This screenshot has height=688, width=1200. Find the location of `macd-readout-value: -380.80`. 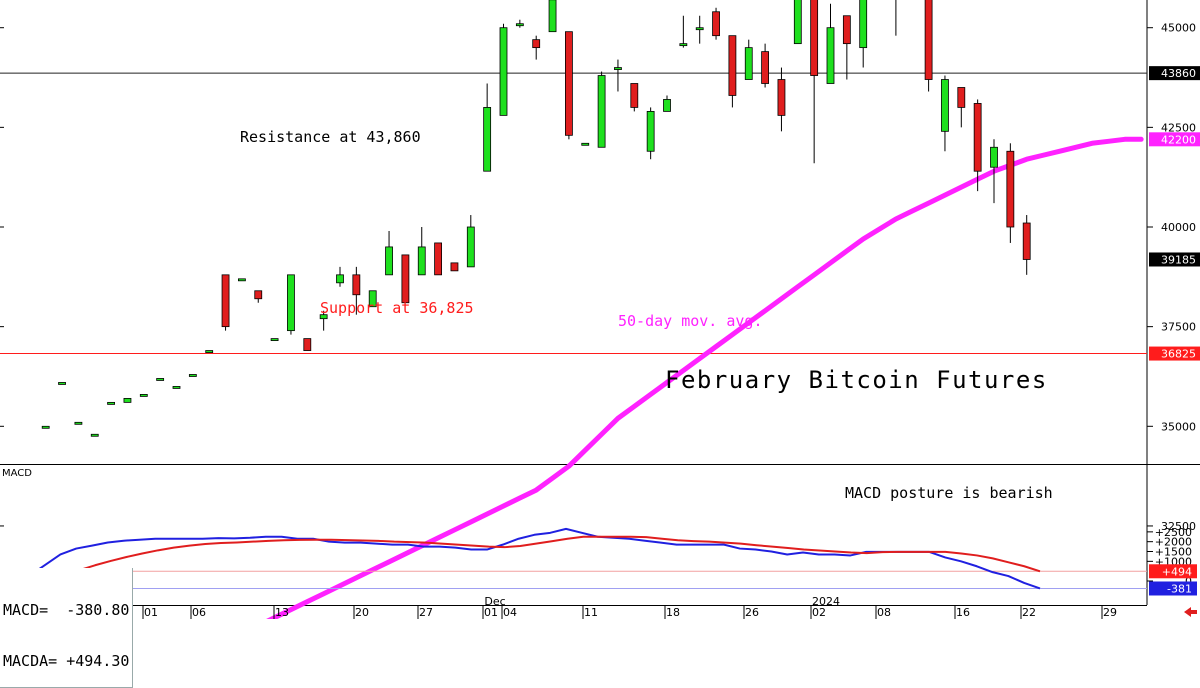

macd-readout-value: -380.80 is located at coordinates (98, 610).